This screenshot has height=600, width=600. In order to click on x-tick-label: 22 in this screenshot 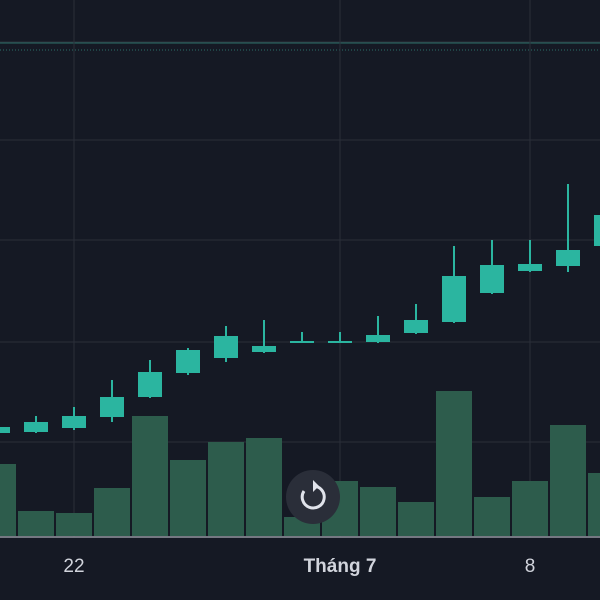, I will do `click(73, 566)`.